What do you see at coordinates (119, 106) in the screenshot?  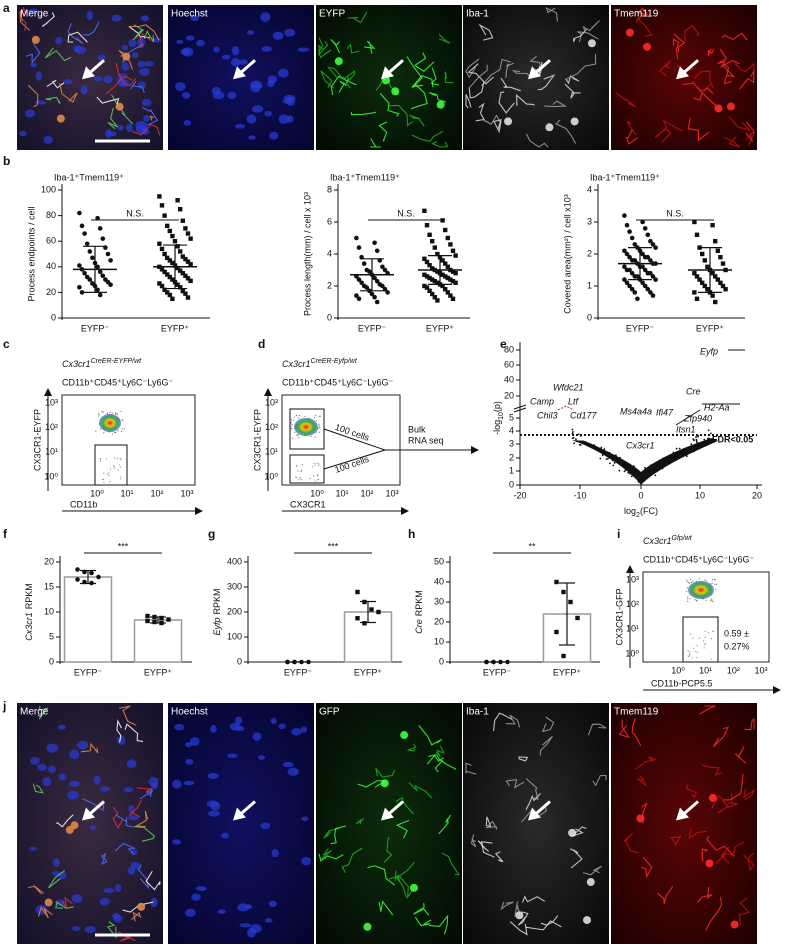 I see `cell-body` at bounding box center [119, 106].